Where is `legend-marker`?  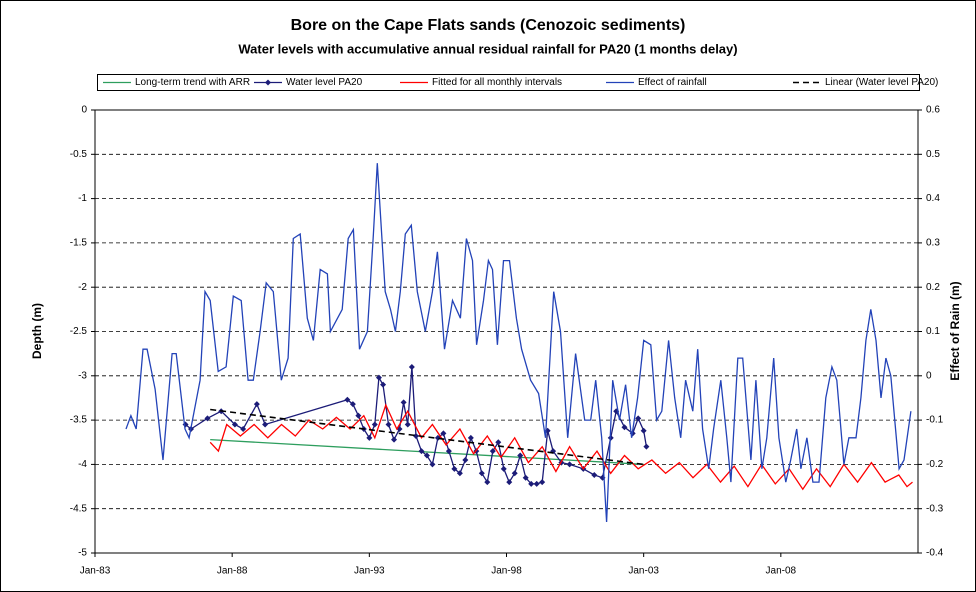 legend-marker is located at coordinates (268, 82).